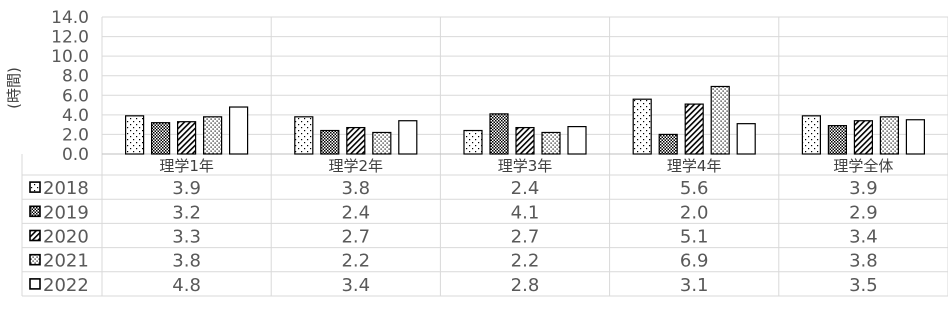 Image resolution: width=948 pixels, height=321 pixels. Describe the element at coordinates (356, 166) in the screenshot. I see `category-label: 理学2年` at that location.